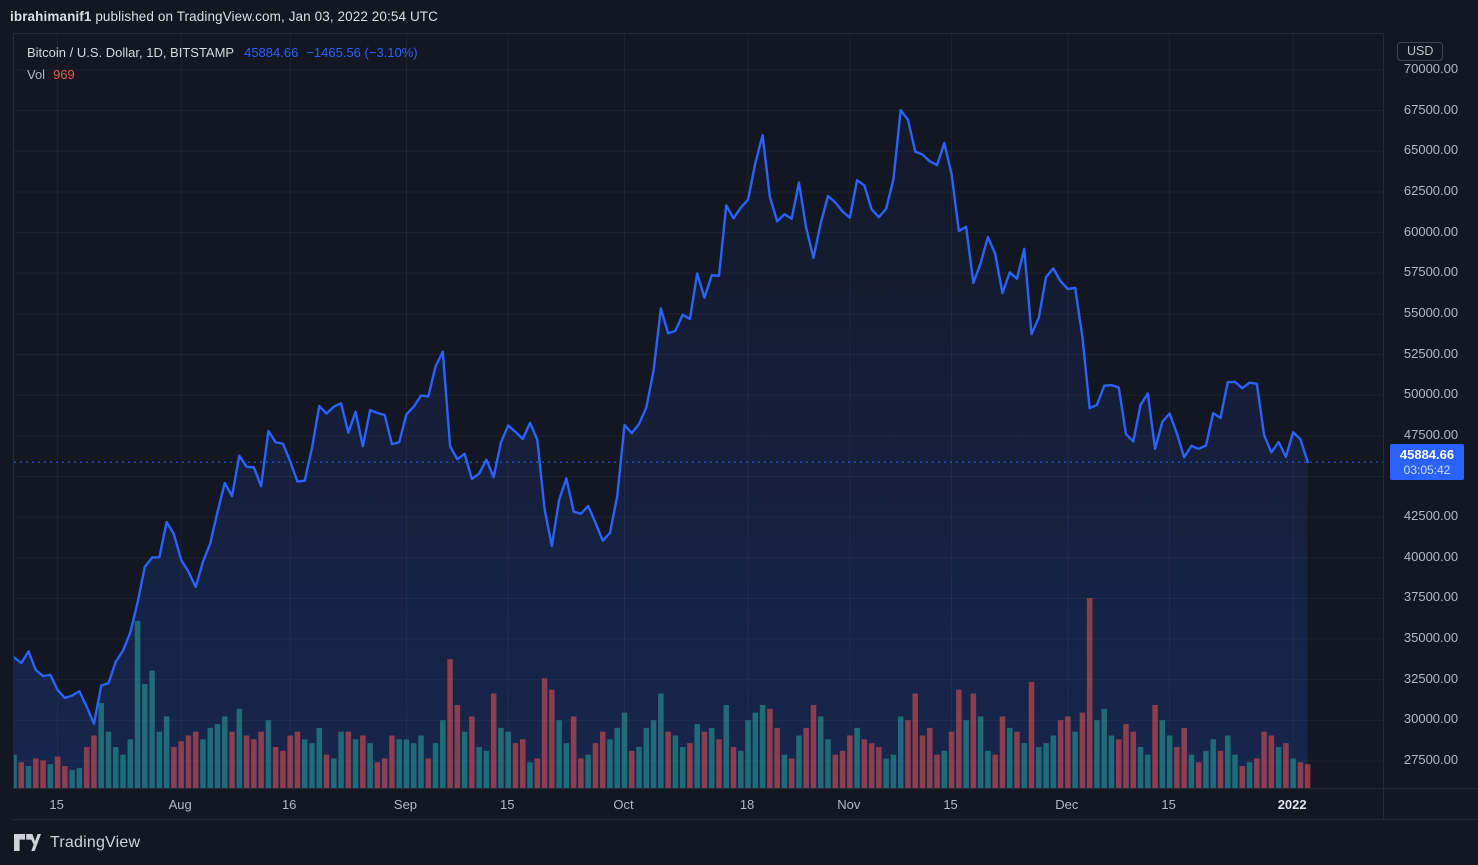 Image resolution: width=1478 pixels, height=865 pixels. Describe the element at coordinates (1431, 638) in the screenshot. I see `price-tick-label: 35000.00` at that location.